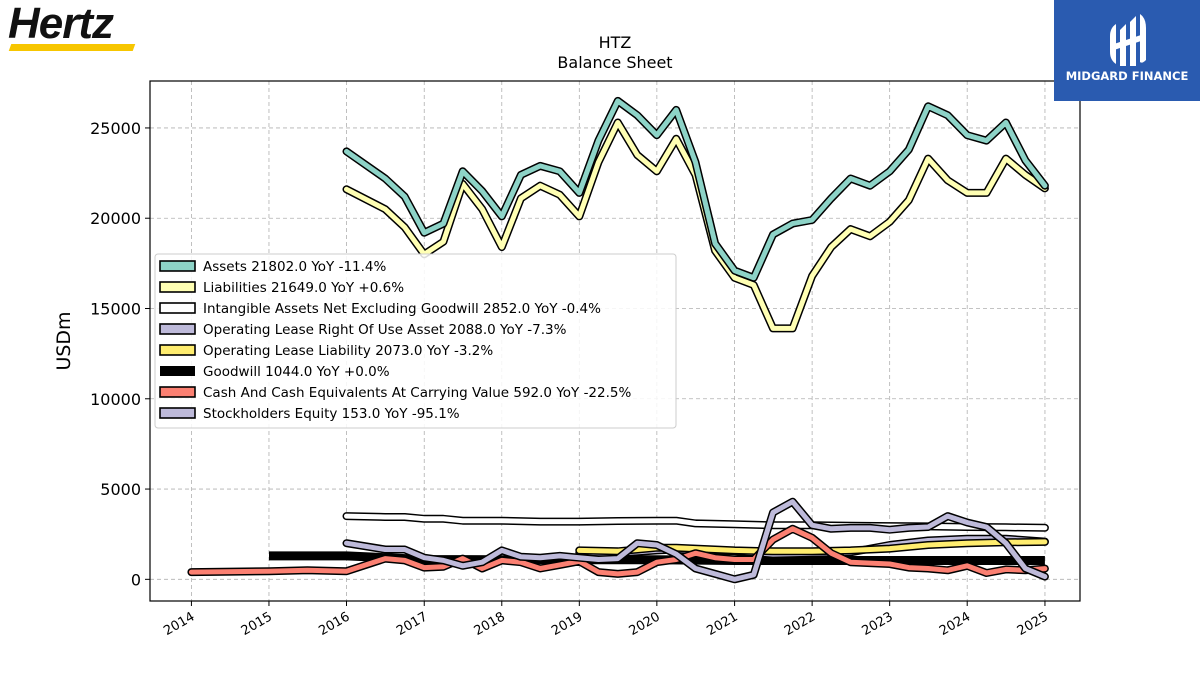 This screenshot has height=675, width=1200. Describe the element at coordinates (64, 340) in the screenshot. I see `y-axis-label: USDm` at that location.